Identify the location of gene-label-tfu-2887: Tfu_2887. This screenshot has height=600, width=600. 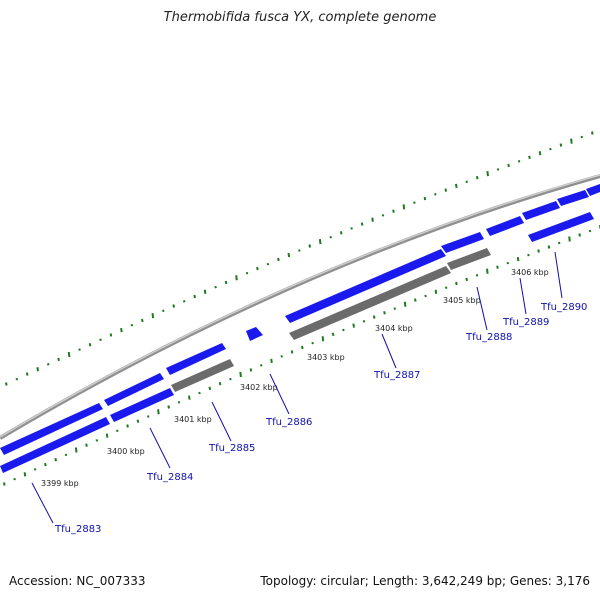
(396, 375).